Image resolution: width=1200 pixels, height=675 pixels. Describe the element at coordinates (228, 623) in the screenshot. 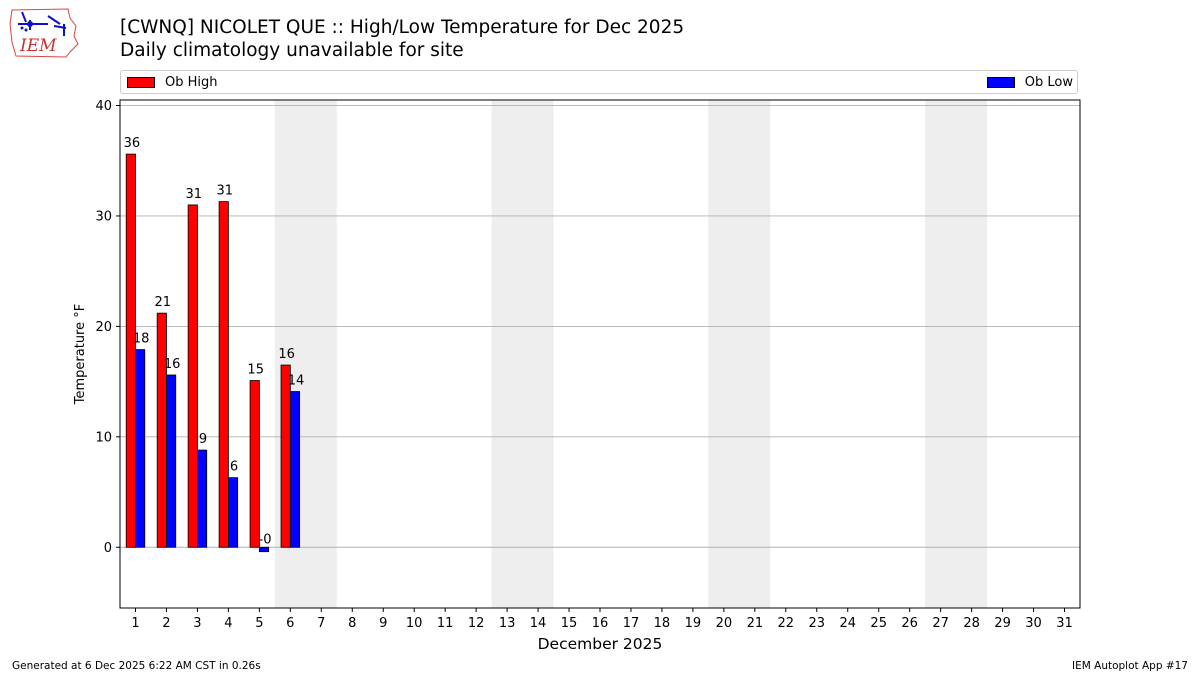

I see `x-tick-label: 4` at that location.